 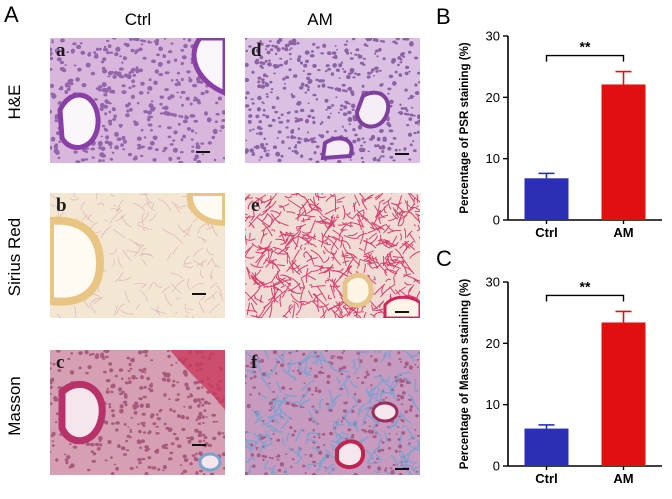 What do you see at coordinates (61, 205) in the screenshot?
I see `tile-letter-b: b` at bounding box center [61, 205].